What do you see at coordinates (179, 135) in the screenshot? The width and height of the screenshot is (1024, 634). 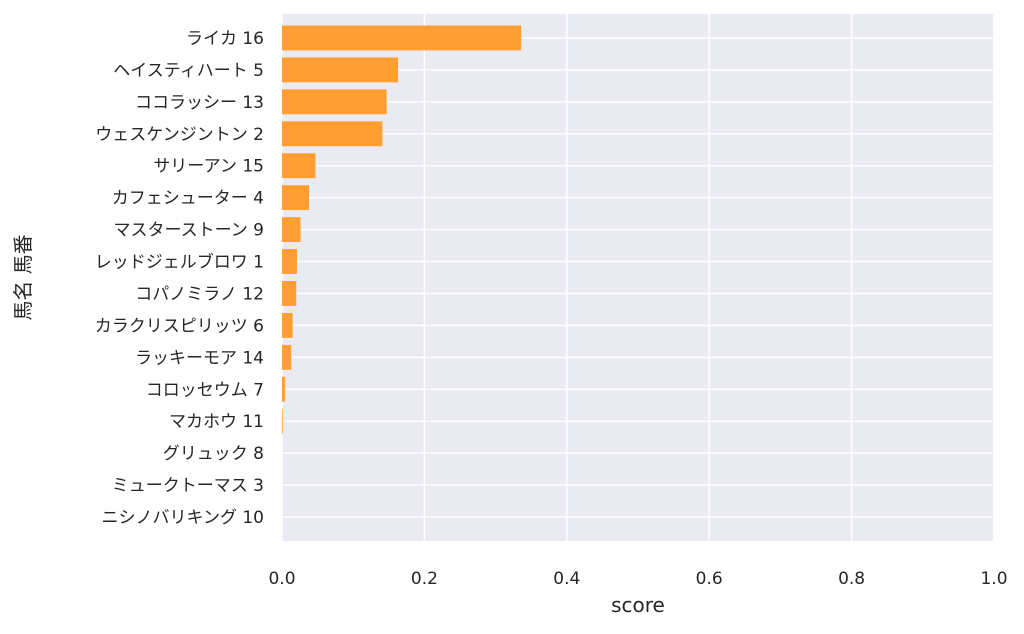 I see `y-tick-label: ウェスケンジントン 2` at bounding box center [179, 135].